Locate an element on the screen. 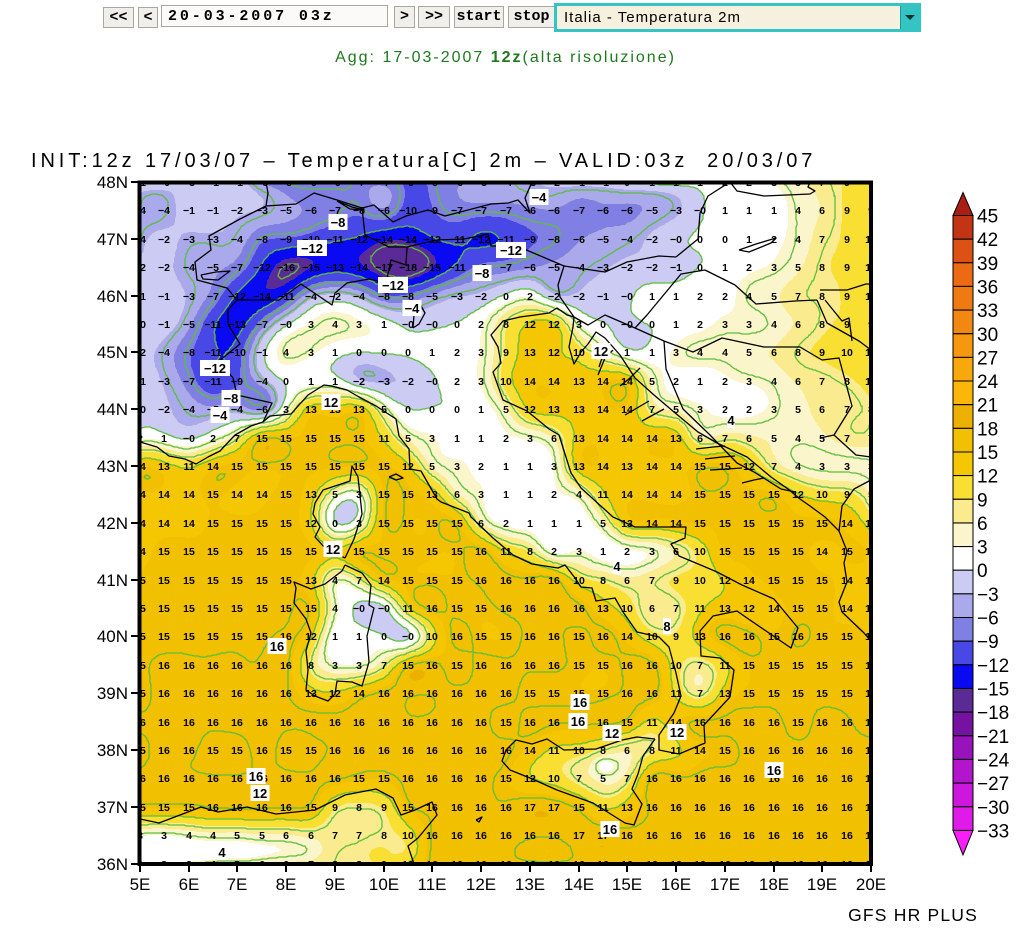 Image resolution: width=1024 pixels, height=934 pixels. svg-text: 44N is located at coordinates (112, 409).